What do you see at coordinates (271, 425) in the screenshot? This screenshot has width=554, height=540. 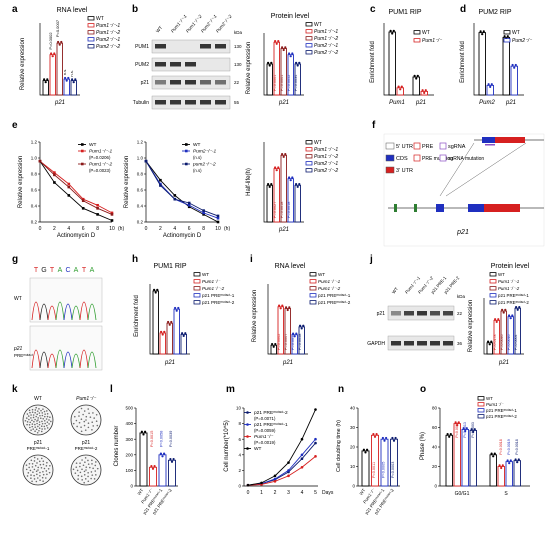 I see `legend-entry: p21 PREᵐᵘᵗᵃⁿᵗ-1` at bounding box center [271, 425].